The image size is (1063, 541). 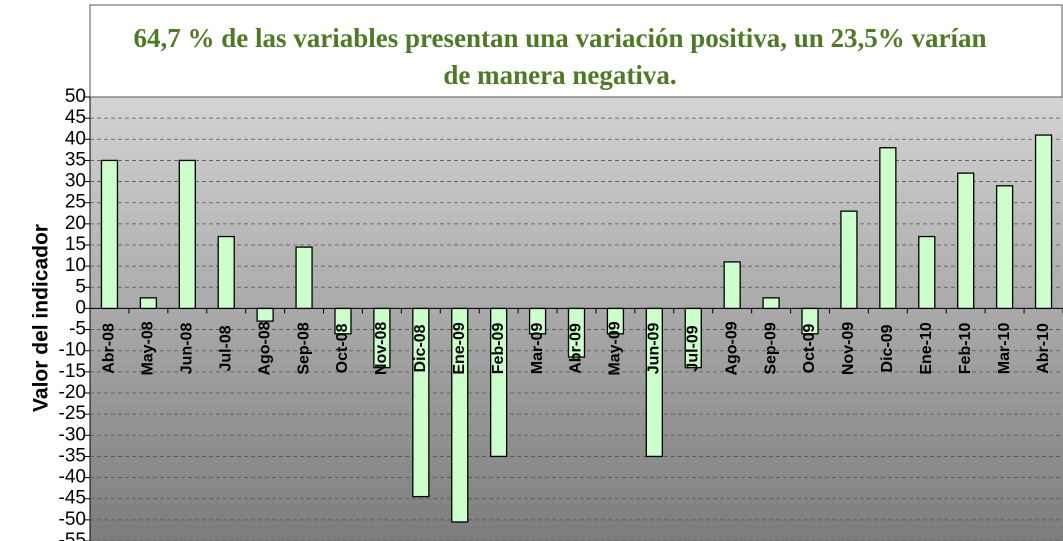 I want to click on x-tick-label: Ene-09, so click(x=459, y=348).